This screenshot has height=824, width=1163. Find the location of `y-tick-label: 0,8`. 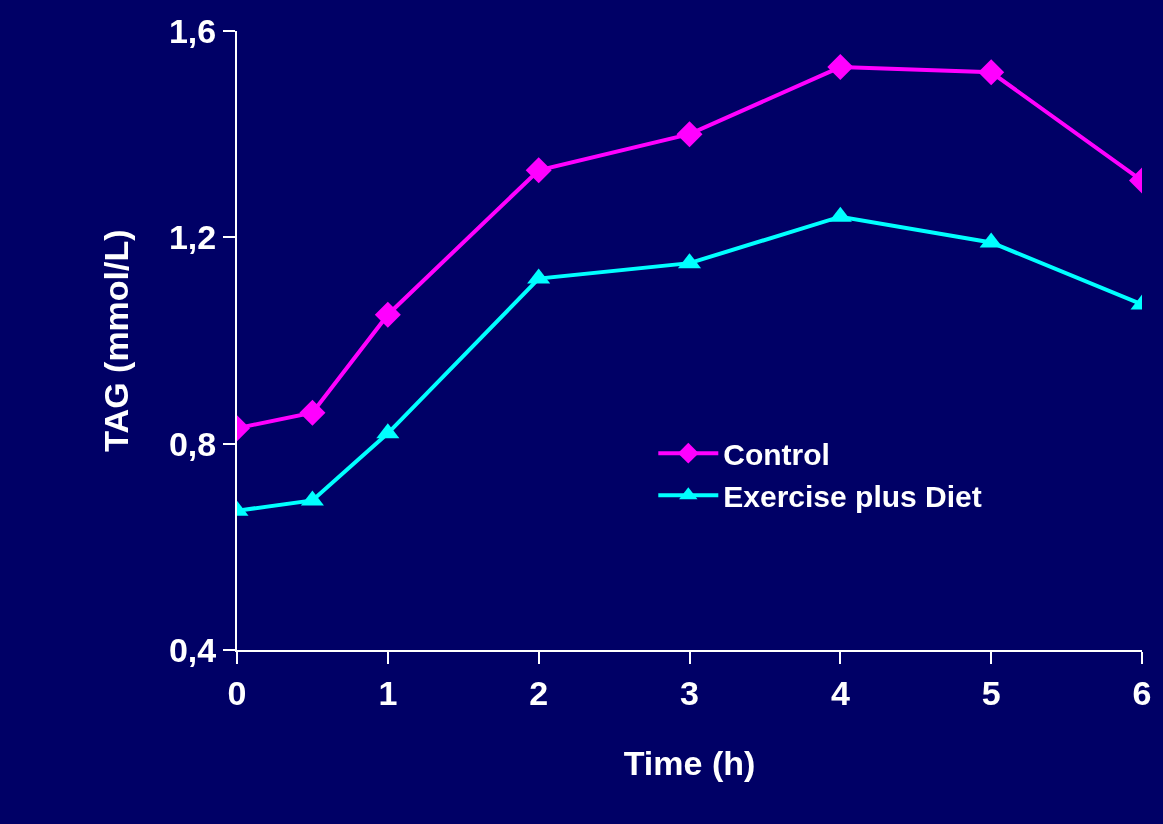

y-tick-label: 0,8 is located at coordinates (192, 443).